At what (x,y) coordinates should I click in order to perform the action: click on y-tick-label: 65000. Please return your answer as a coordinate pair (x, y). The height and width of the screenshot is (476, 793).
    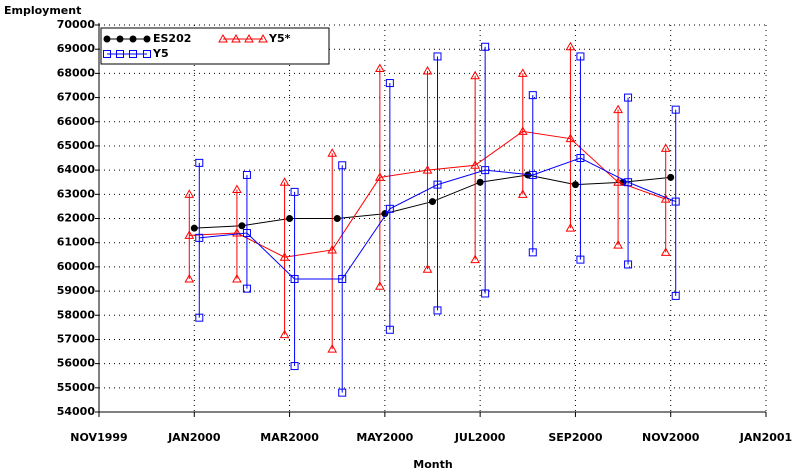
    Looking at the image, I should click on (76, 145).